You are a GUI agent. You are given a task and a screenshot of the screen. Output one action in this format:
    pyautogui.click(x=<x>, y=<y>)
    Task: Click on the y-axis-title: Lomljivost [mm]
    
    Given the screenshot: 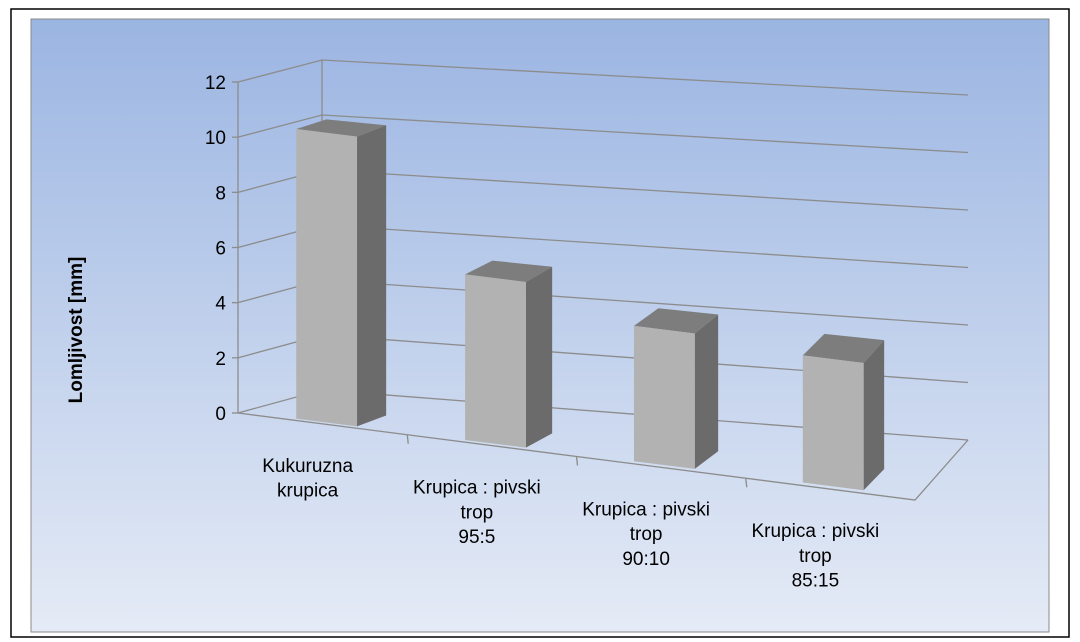 What is the action you would take?
    pyautogui.click(x=76, y=330)
    